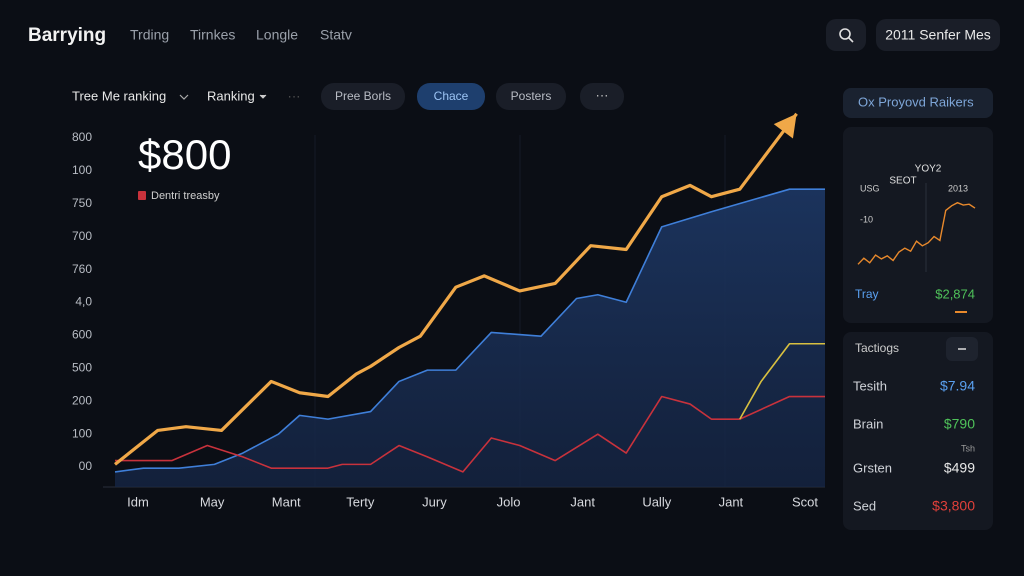  I want to click on list-name: Sed, so click(864, 505).